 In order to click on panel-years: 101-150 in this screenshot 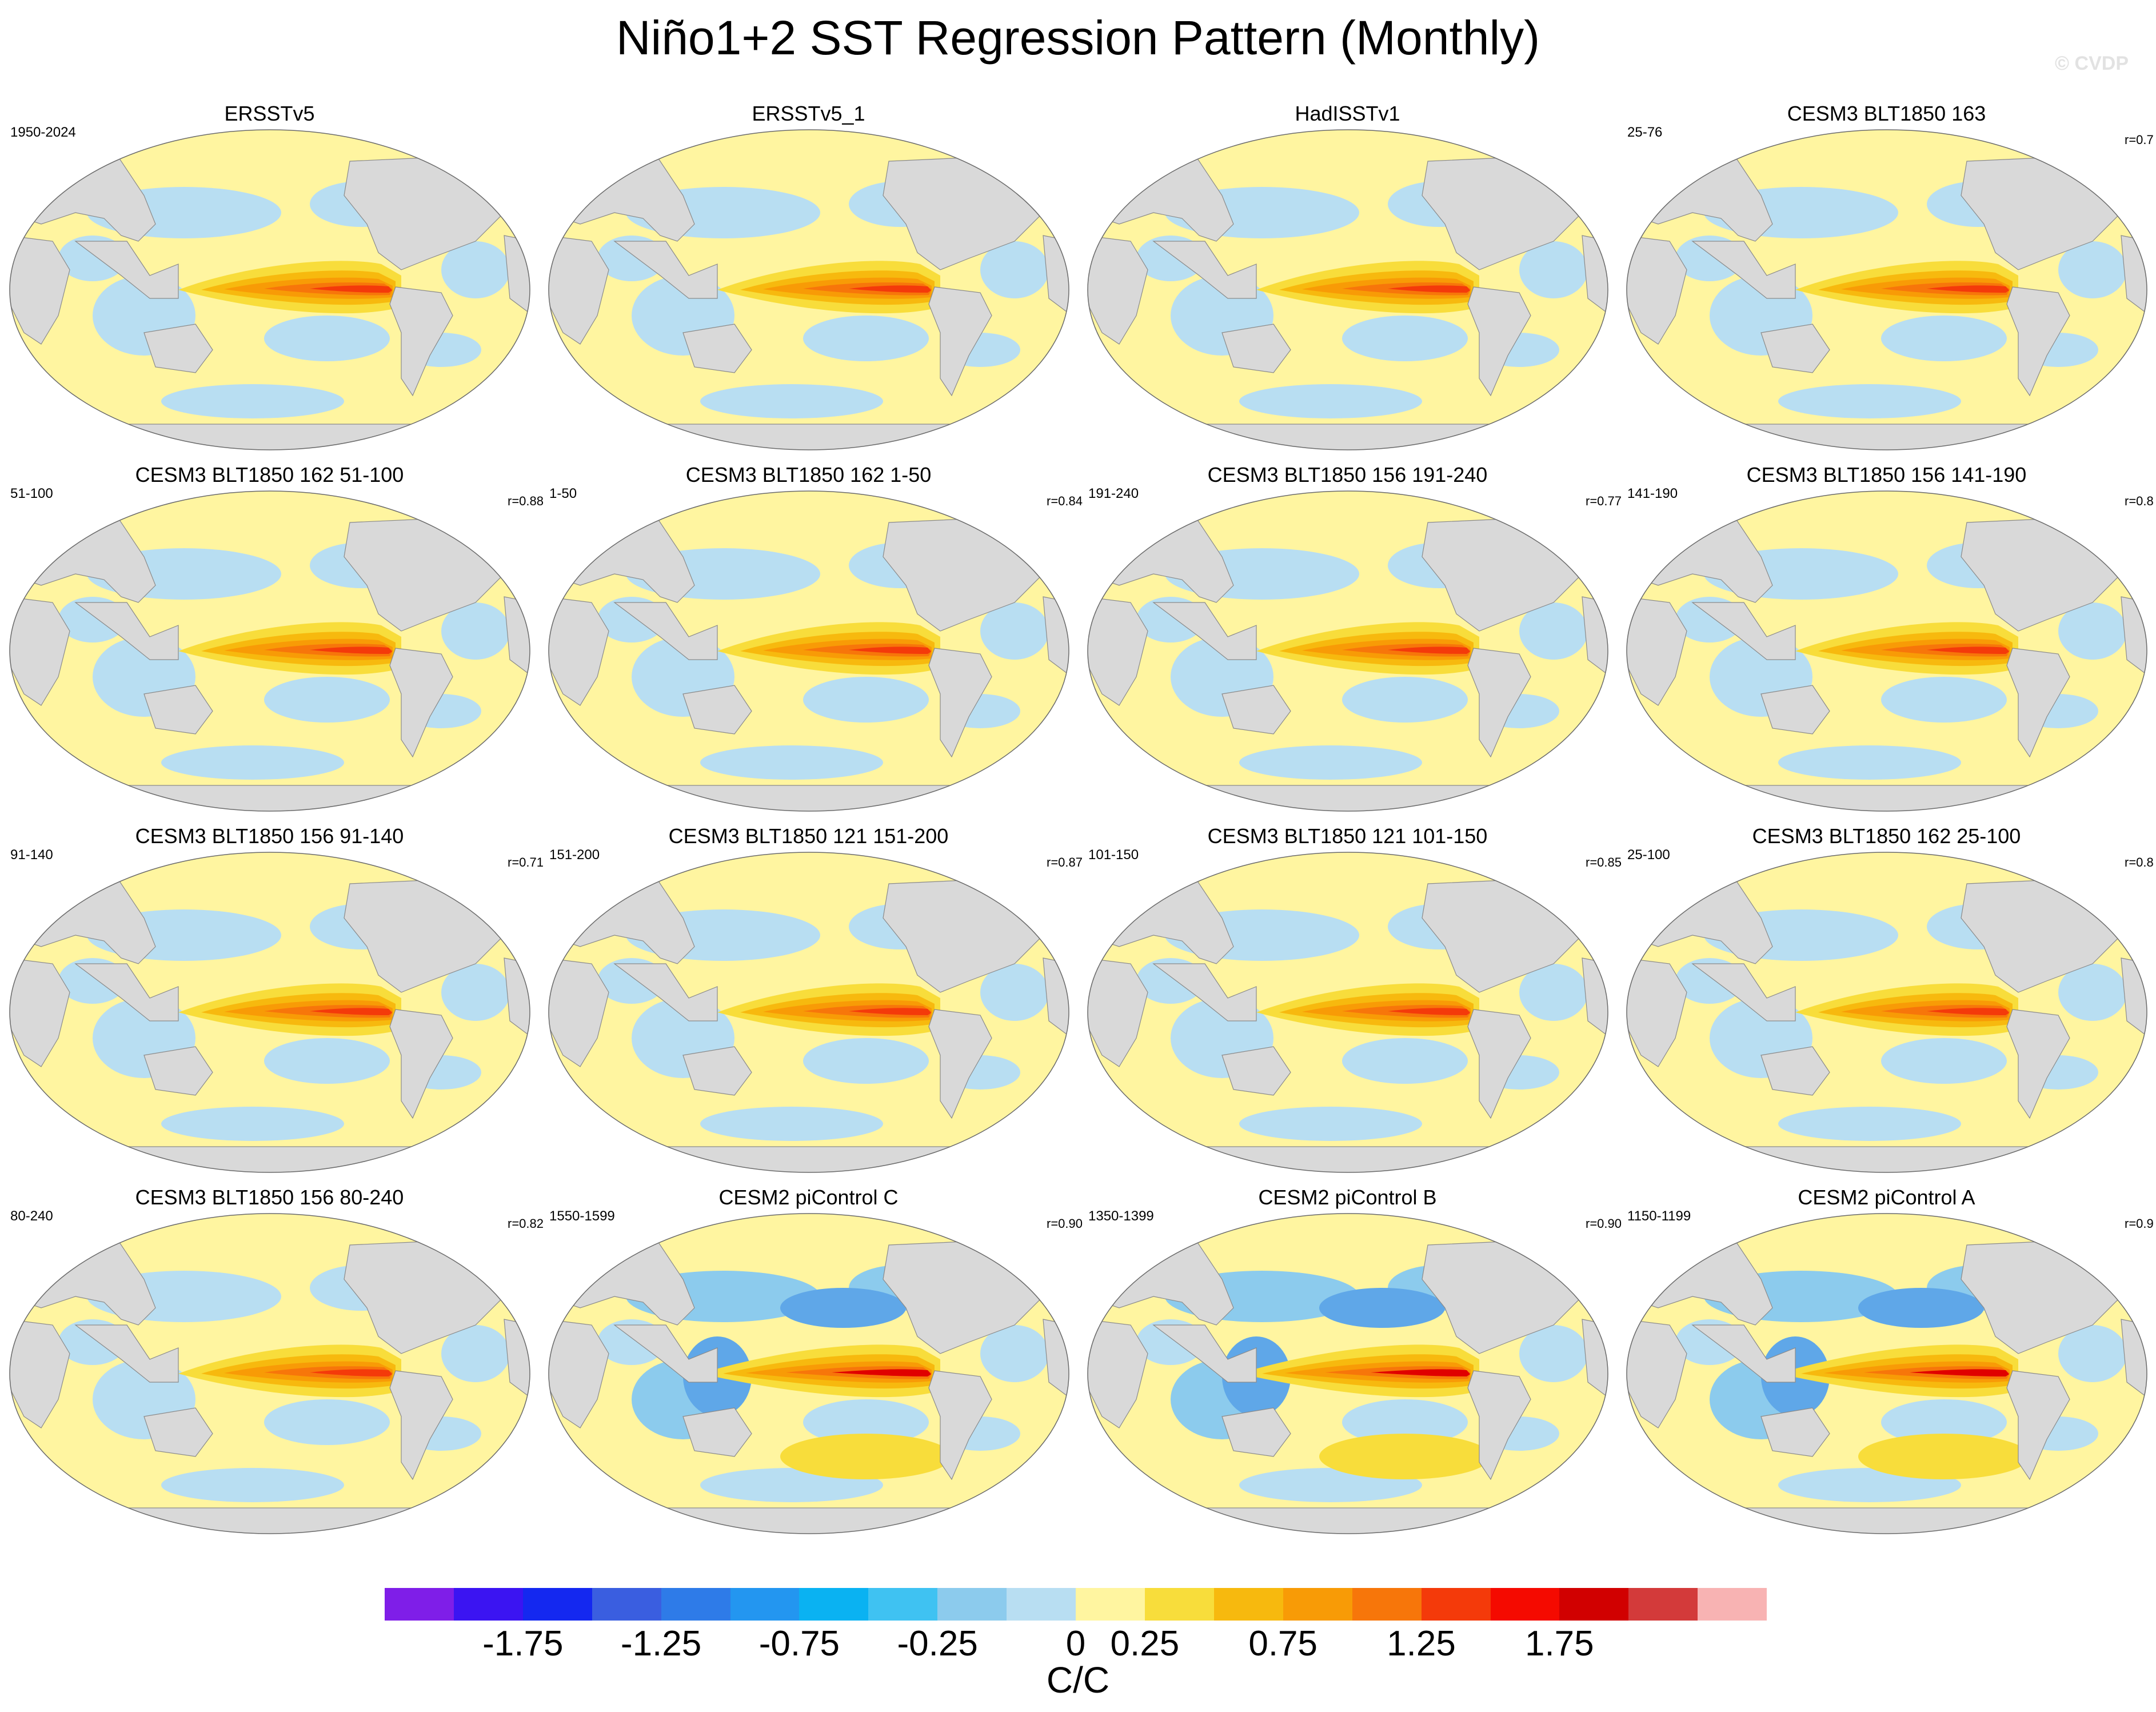, I will do `click(1113, 855)`.